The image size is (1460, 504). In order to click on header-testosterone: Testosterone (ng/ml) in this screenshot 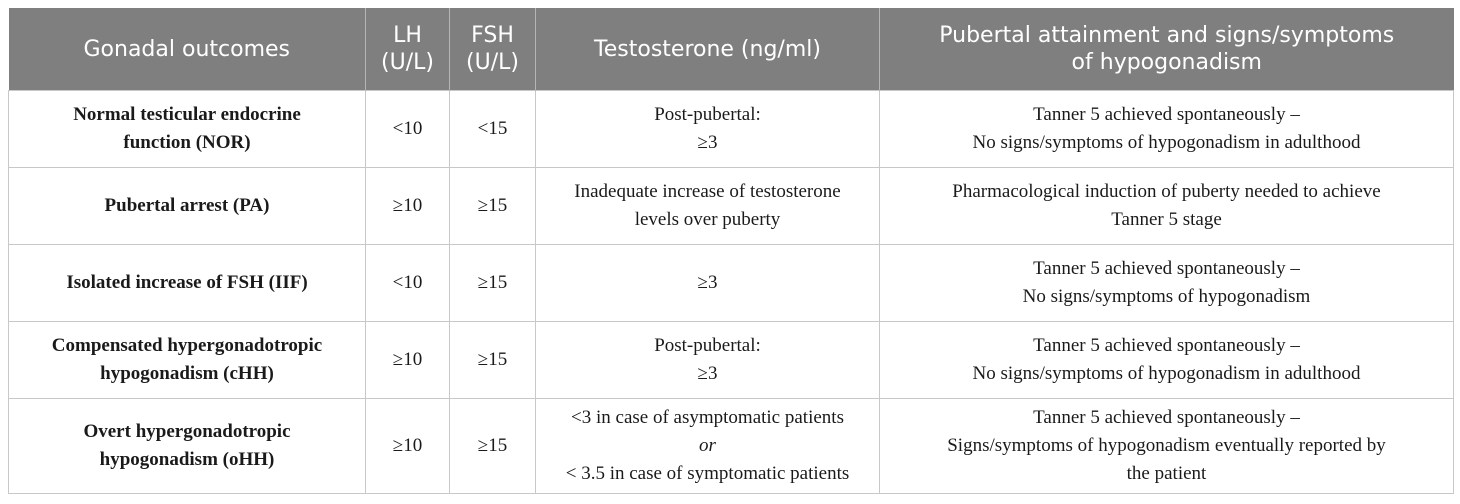, I will do `click(707, 49)`.